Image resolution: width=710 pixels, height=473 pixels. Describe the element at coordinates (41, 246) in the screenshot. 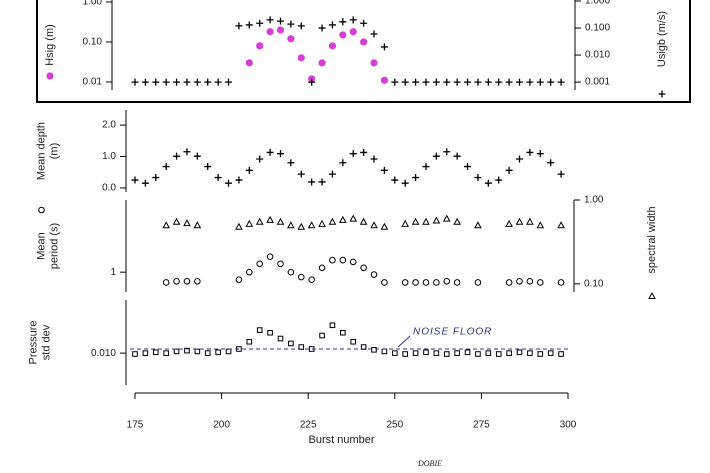

I see `y-axis-label: Mean` at that location.